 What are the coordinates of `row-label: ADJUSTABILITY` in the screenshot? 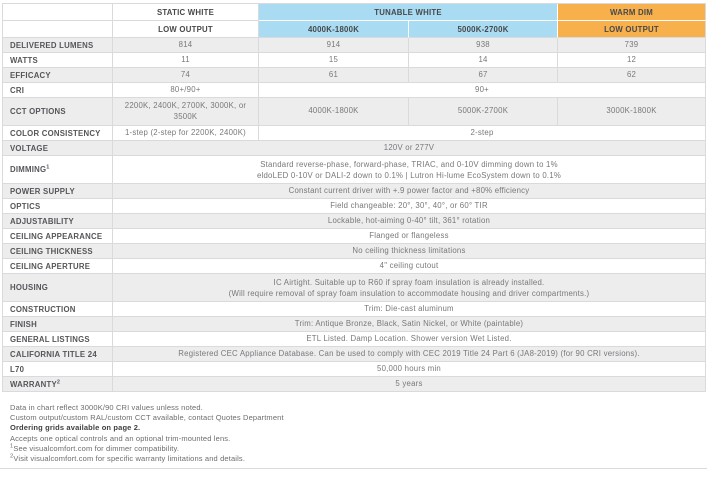 It's located at (58, 221).